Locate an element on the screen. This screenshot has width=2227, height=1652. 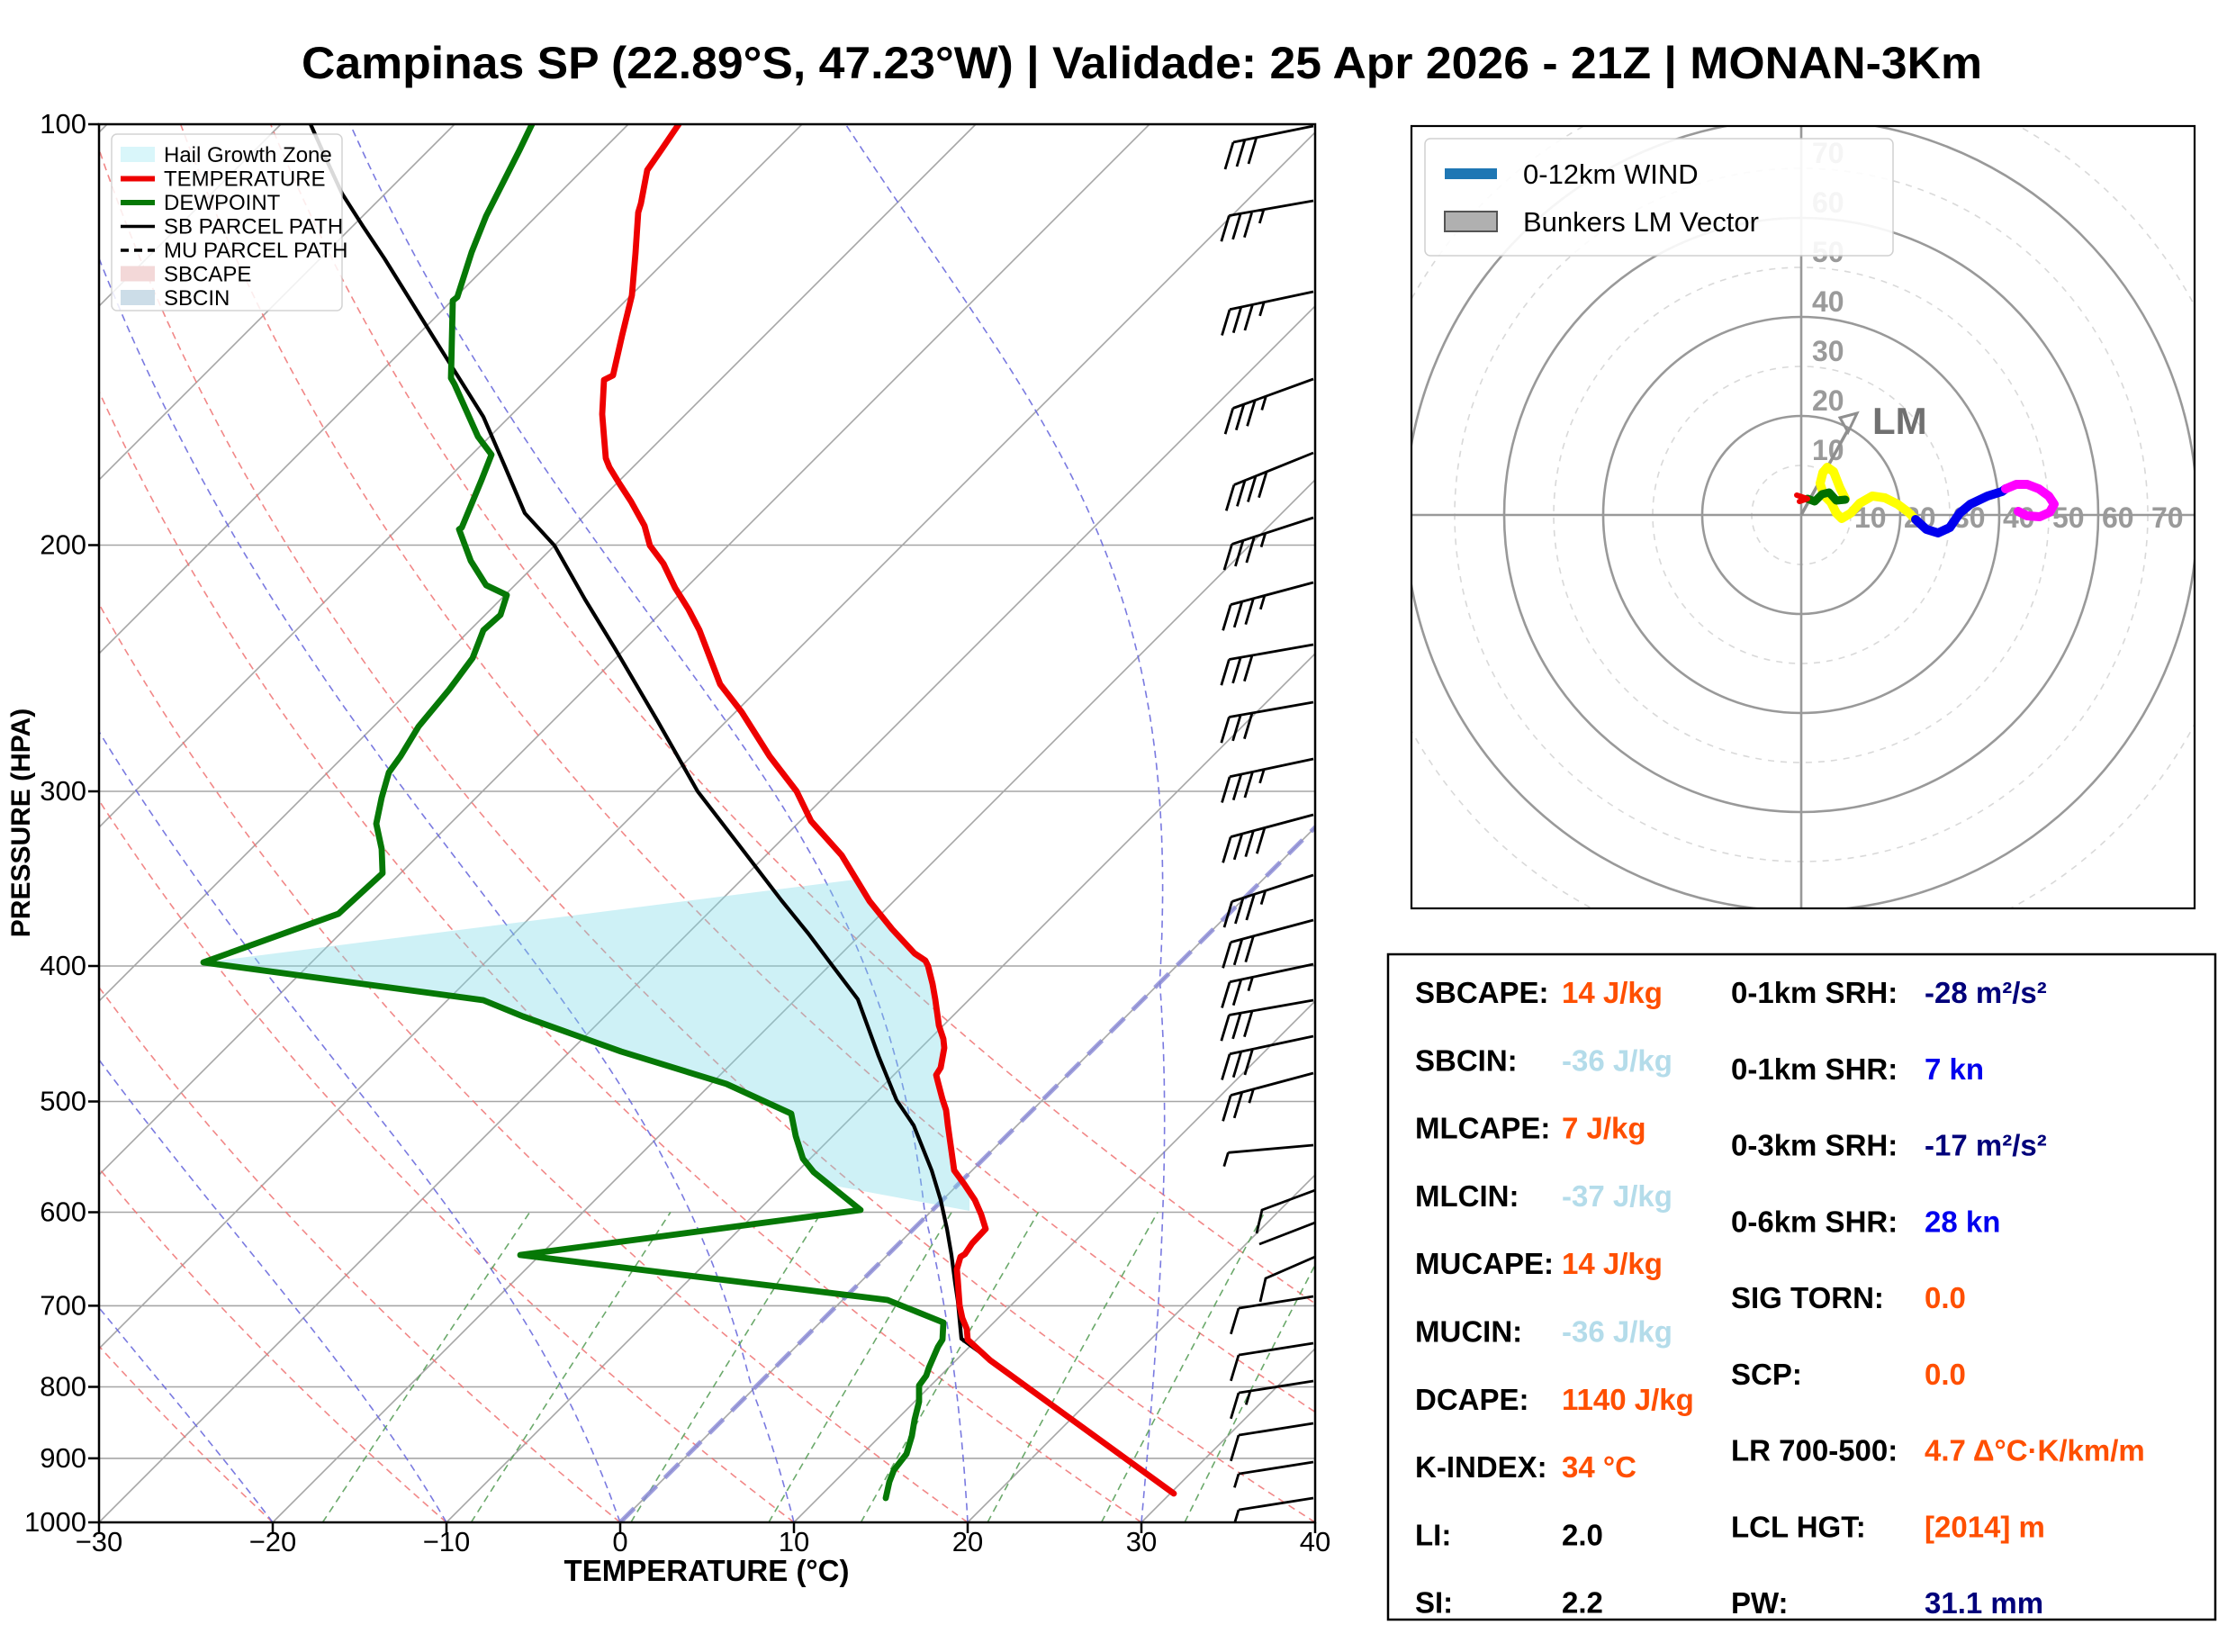
svg-text: 2.0 is located at coordinates (1582, 1534).